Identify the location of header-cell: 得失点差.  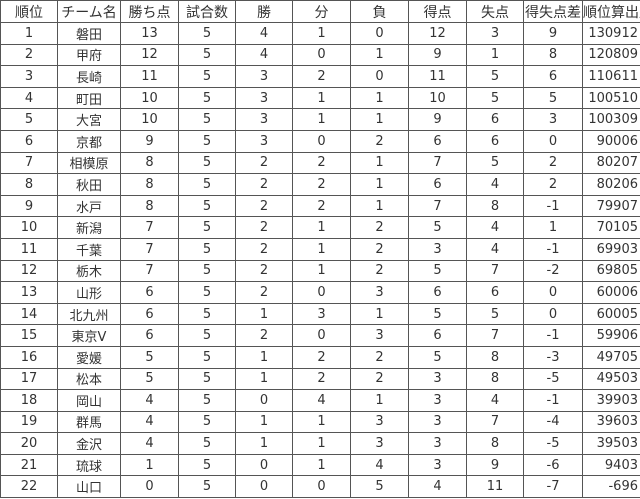
(553, 11).